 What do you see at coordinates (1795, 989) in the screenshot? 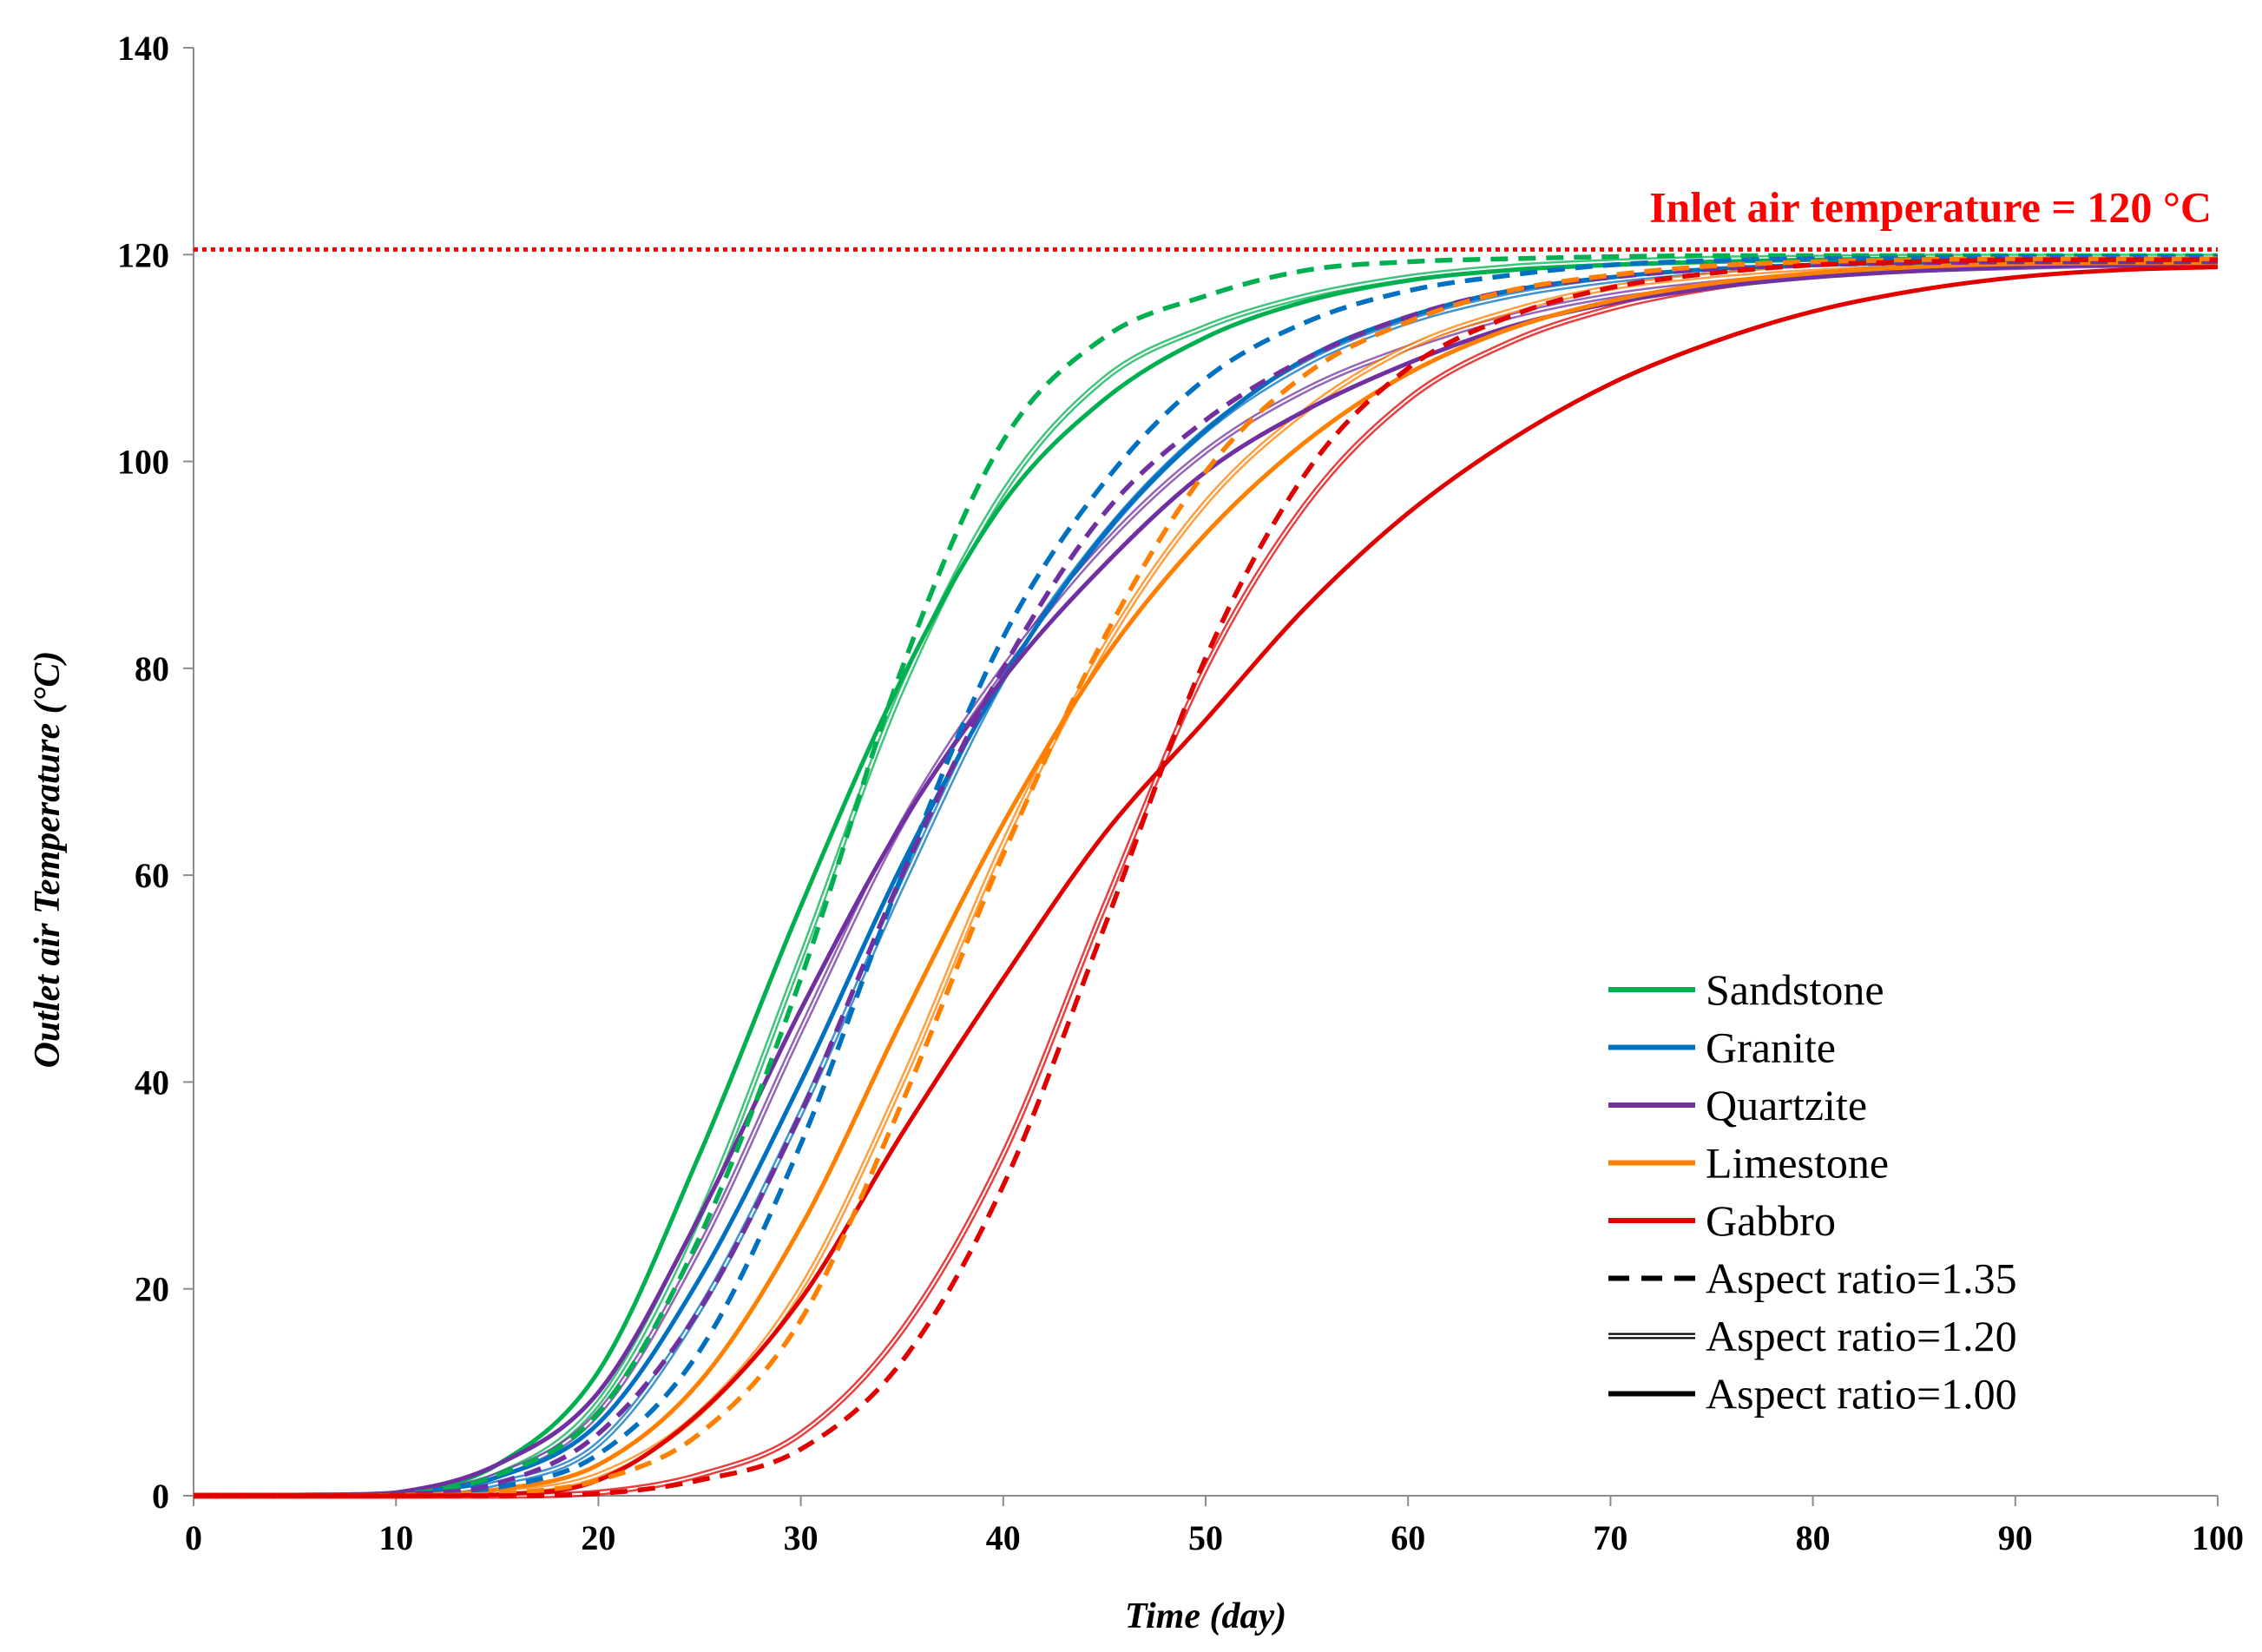
I see `legend-label: Sandstone` at bounding box center [1795, 989].